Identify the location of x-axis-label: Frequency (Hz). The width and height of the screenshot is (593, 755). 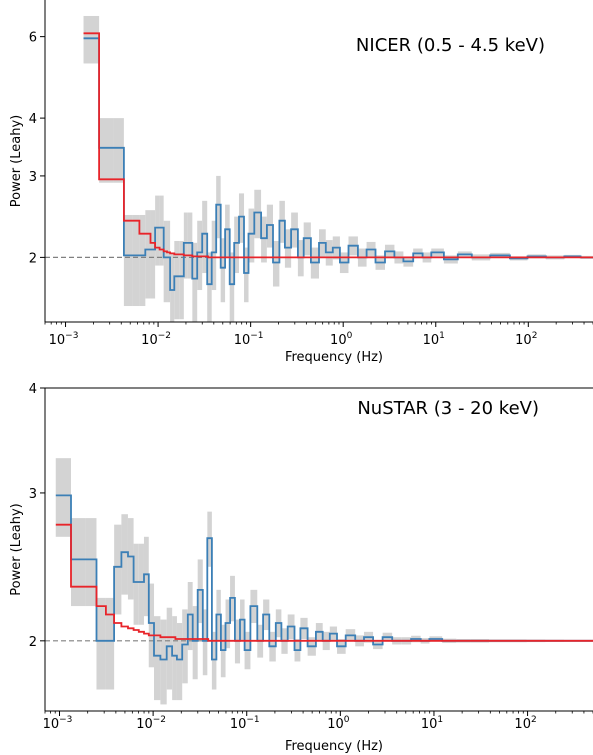
(334, 746).